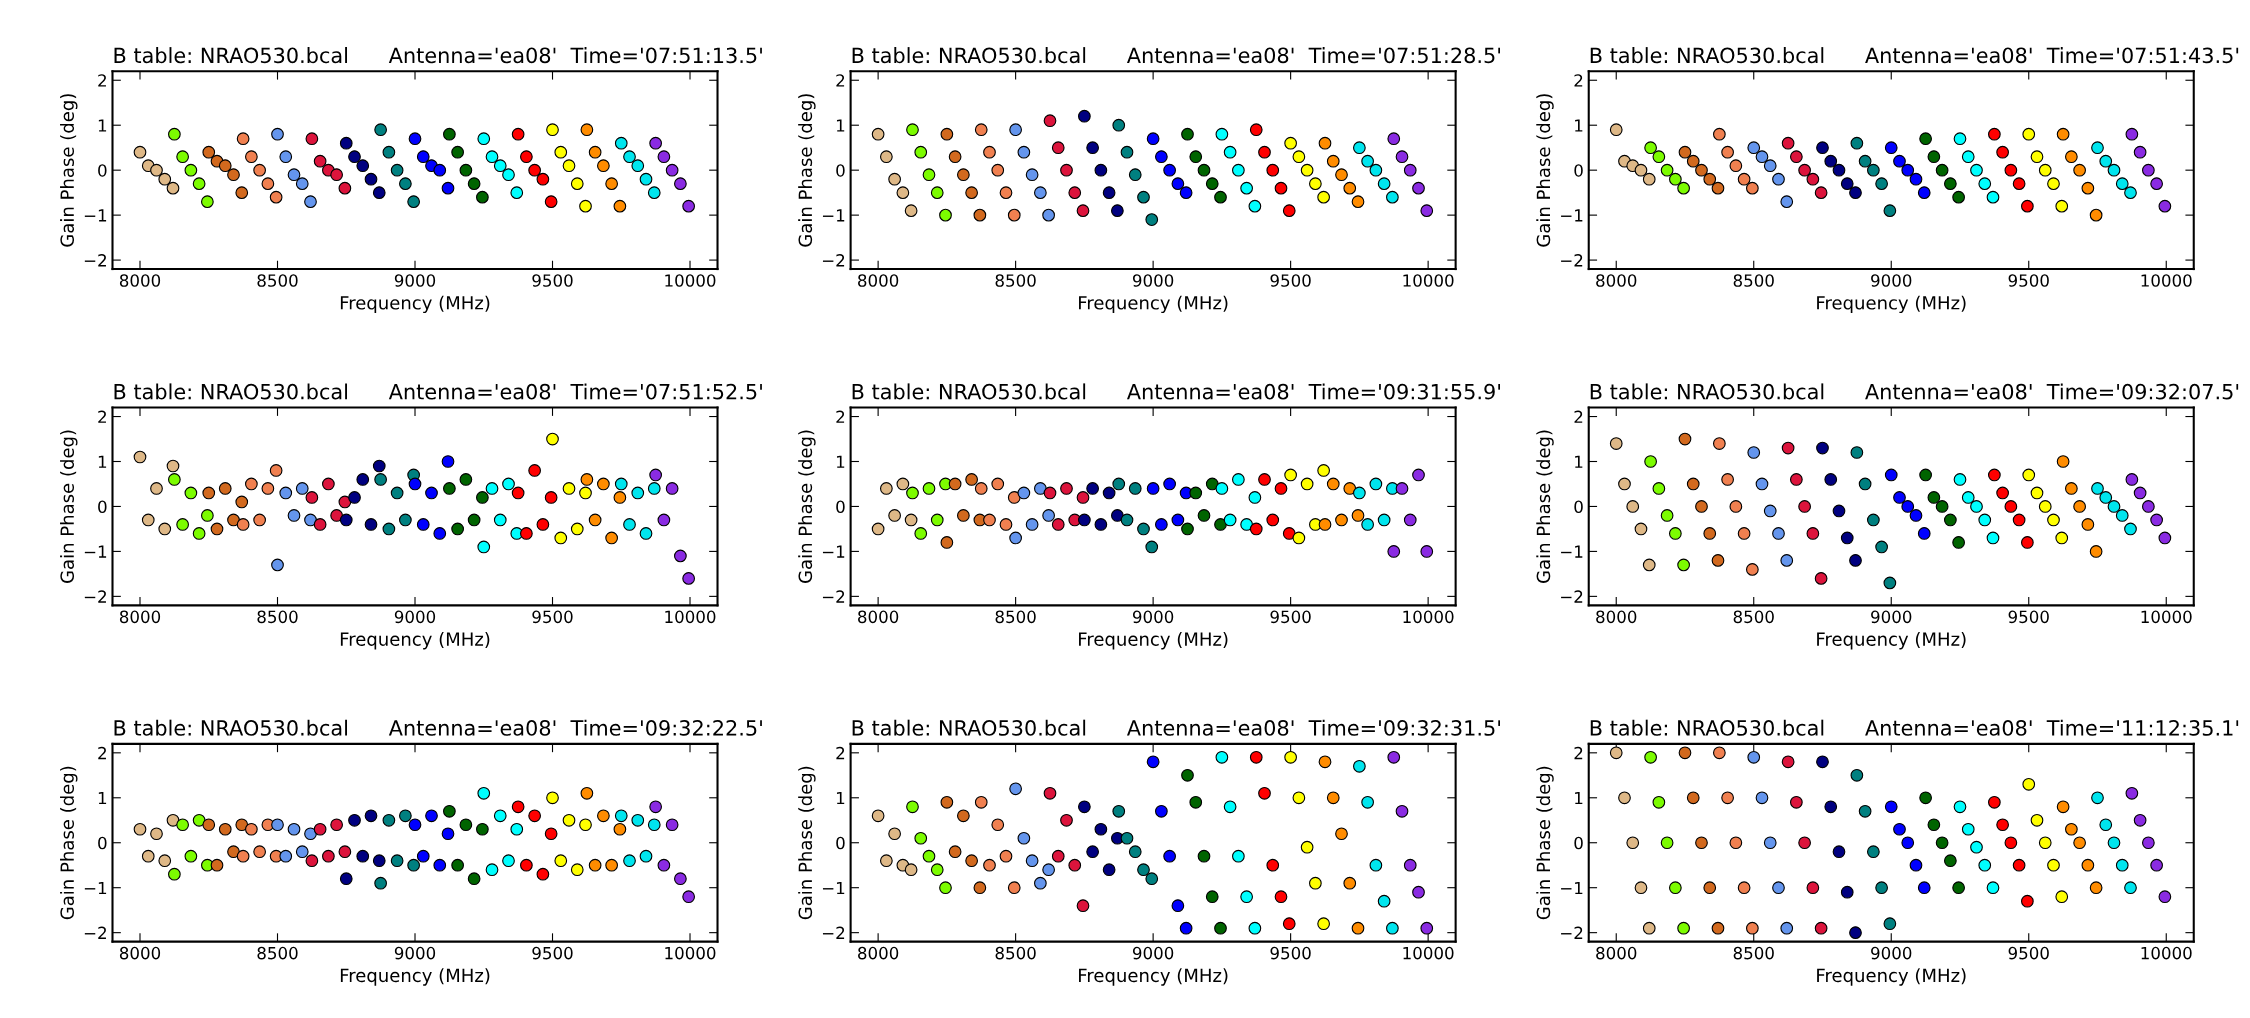 The width and height of the screenshot is (2250, 1018). What do you see at coordinates (277, 617) in the screenshot?
I see `x-tick-label: 8500` at bounding box center [277, 617].